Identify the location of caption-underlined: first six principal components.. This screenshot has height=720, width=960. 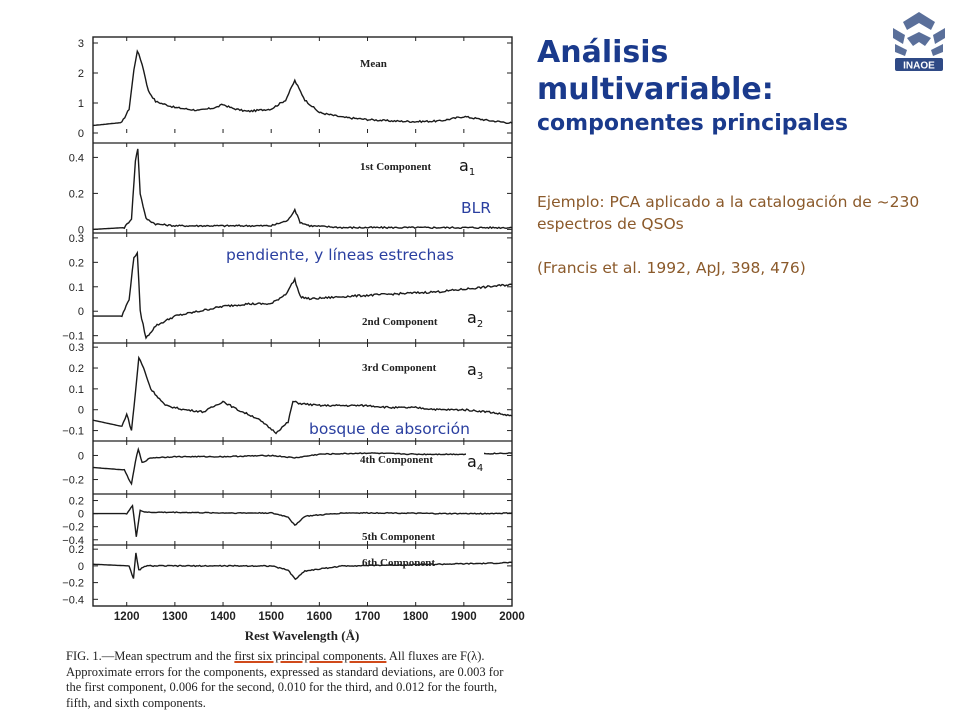
(310, 656).